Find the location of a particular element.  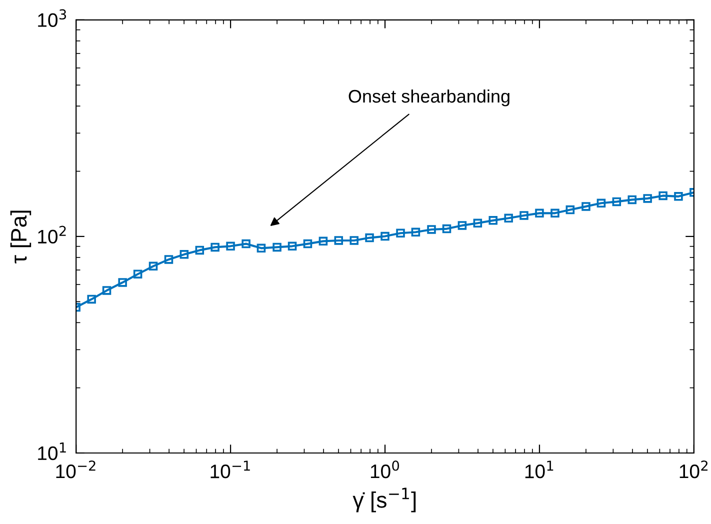

y-tick-label: 10$^{3}$ is located at coordinates (52, 18).